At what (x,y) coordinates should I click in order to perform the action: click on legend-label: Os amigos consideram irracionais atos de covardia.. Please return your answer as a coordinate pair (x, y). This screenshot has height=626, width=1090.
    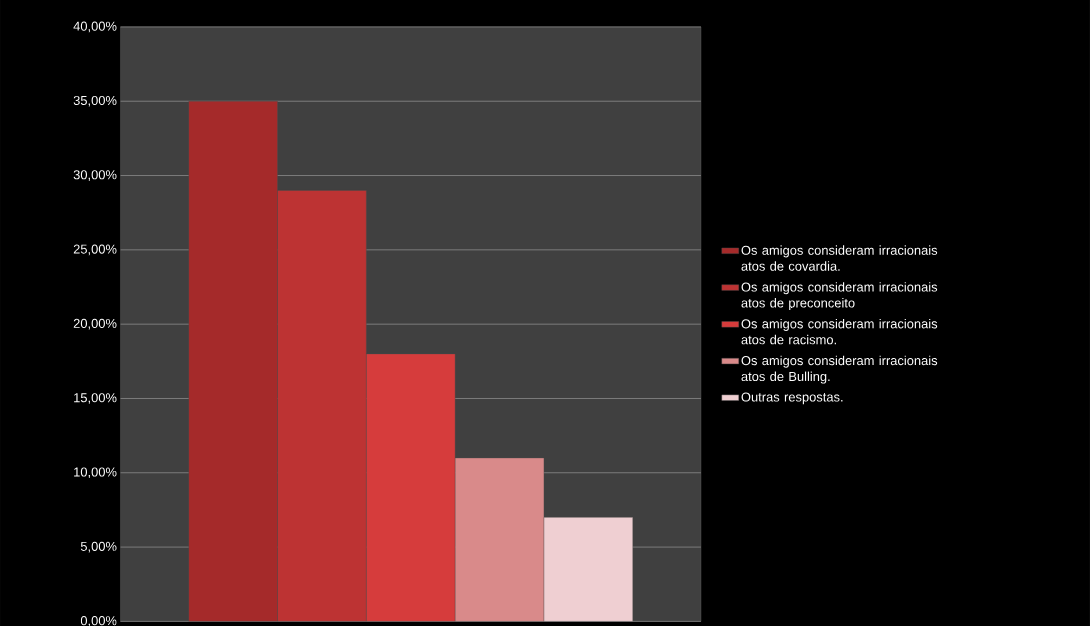
    Looking at the image, I should click on (839, 258).